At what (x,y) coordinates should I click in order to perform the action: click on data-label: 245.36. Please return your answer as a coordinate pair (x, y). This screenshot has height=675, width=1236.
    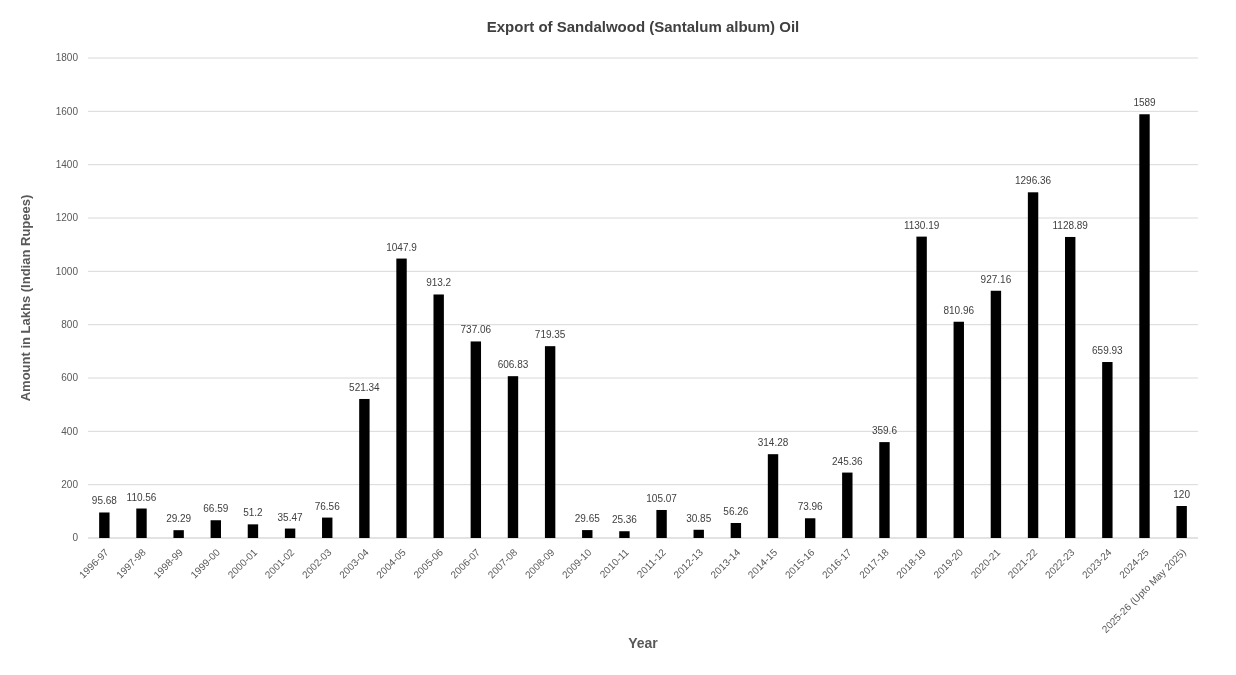
    Looking at the image, I should click on (848, 461).